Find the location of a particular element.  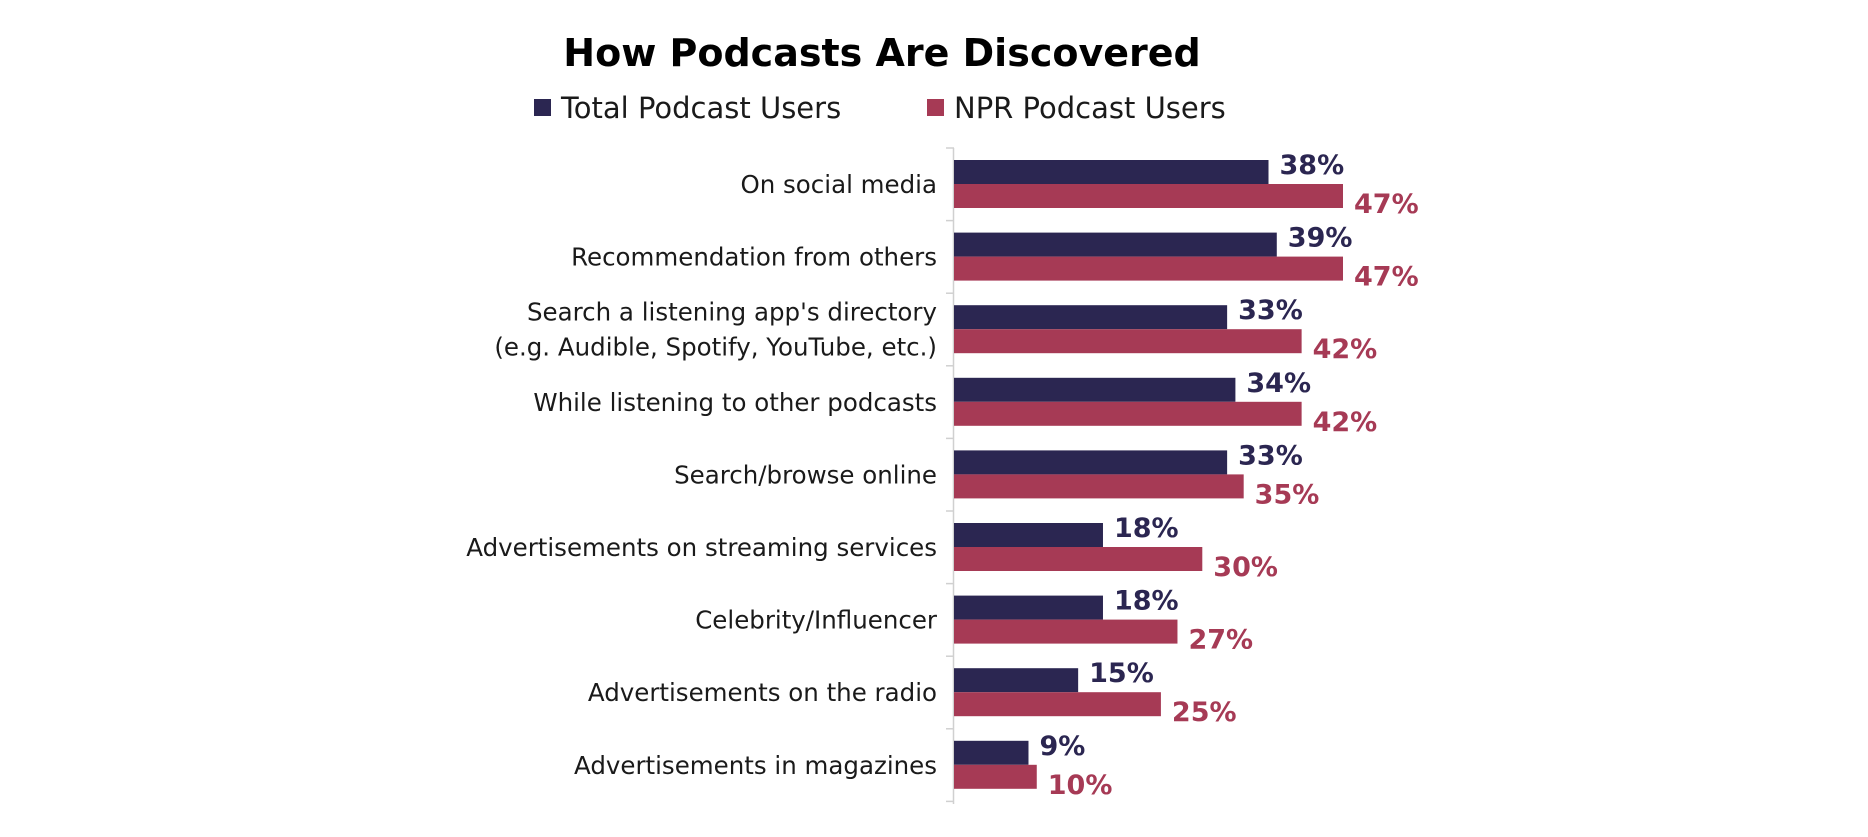

legend-swatch-total is located at coordinates (542, 107).